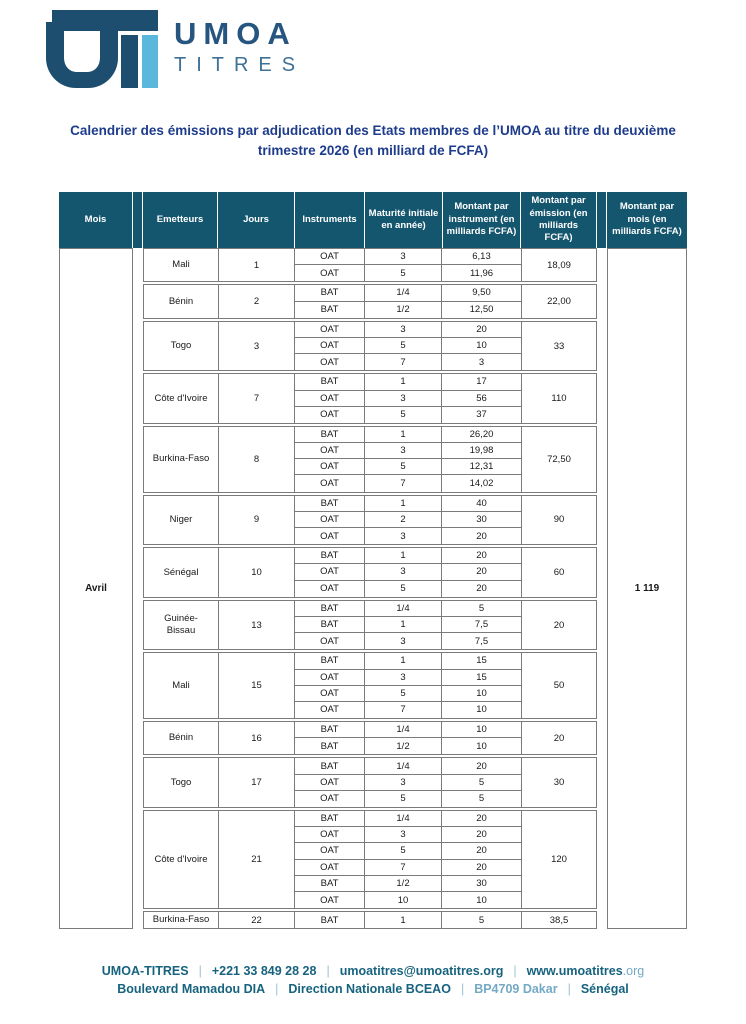 Image resolution: width=746 pixels, height=1024 pixels. Describe the element at coordinates (482, 451) in the screenshot. I see `instrument-amount-cell: 19,98` at that location.